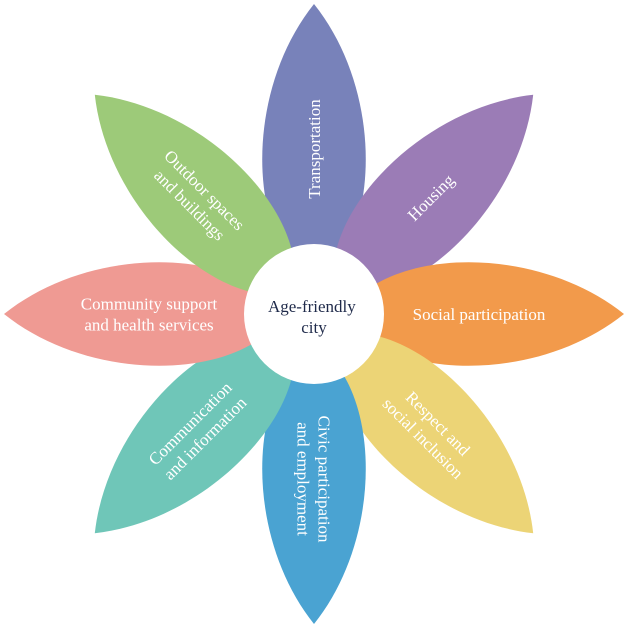 The height and width of the screenshot is (631, 641). What do you see at coordinates (324, 479) in the screenshot?
I see `petal-label-line: Civic participation` at bounding box center [324, 479].